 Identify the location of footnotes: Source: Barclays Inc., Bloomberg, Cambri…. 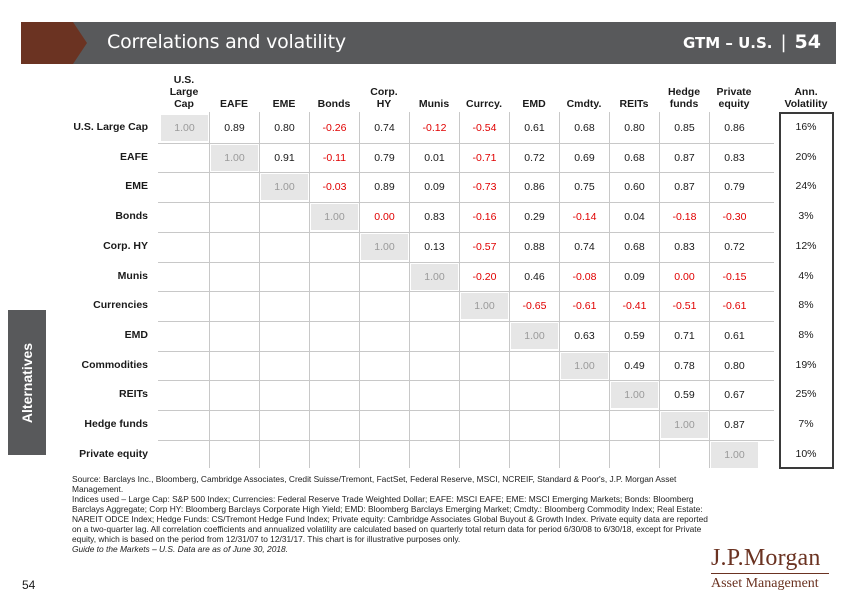
(392, 514).